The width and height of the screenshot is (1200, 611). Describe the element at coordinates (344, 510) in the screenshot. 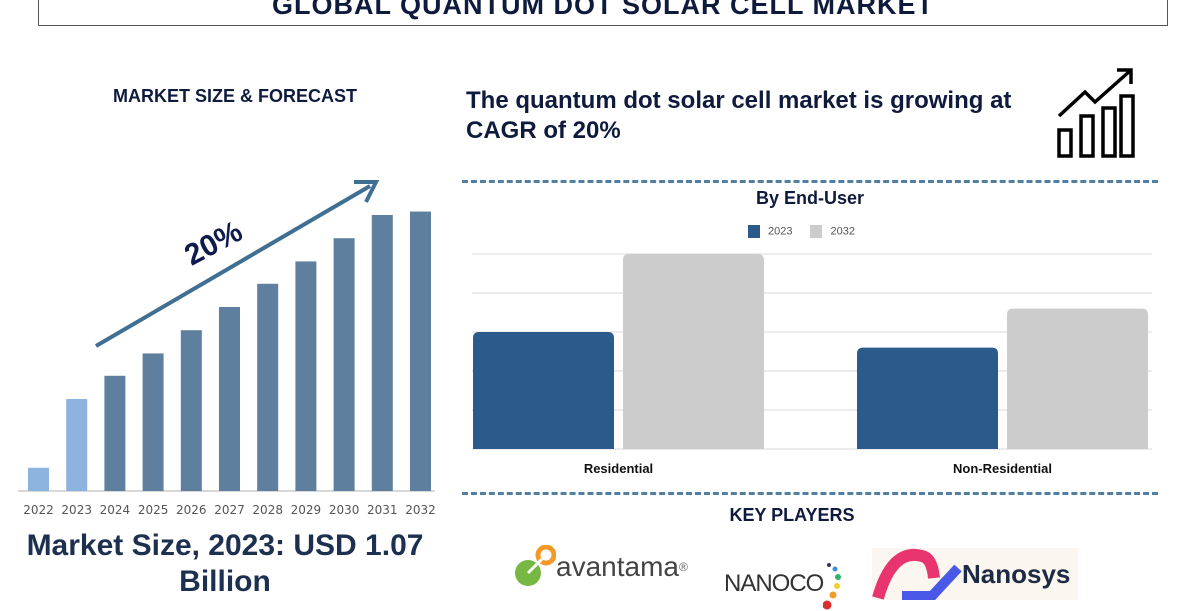

I see `x-tick-label: 2030` at that location.